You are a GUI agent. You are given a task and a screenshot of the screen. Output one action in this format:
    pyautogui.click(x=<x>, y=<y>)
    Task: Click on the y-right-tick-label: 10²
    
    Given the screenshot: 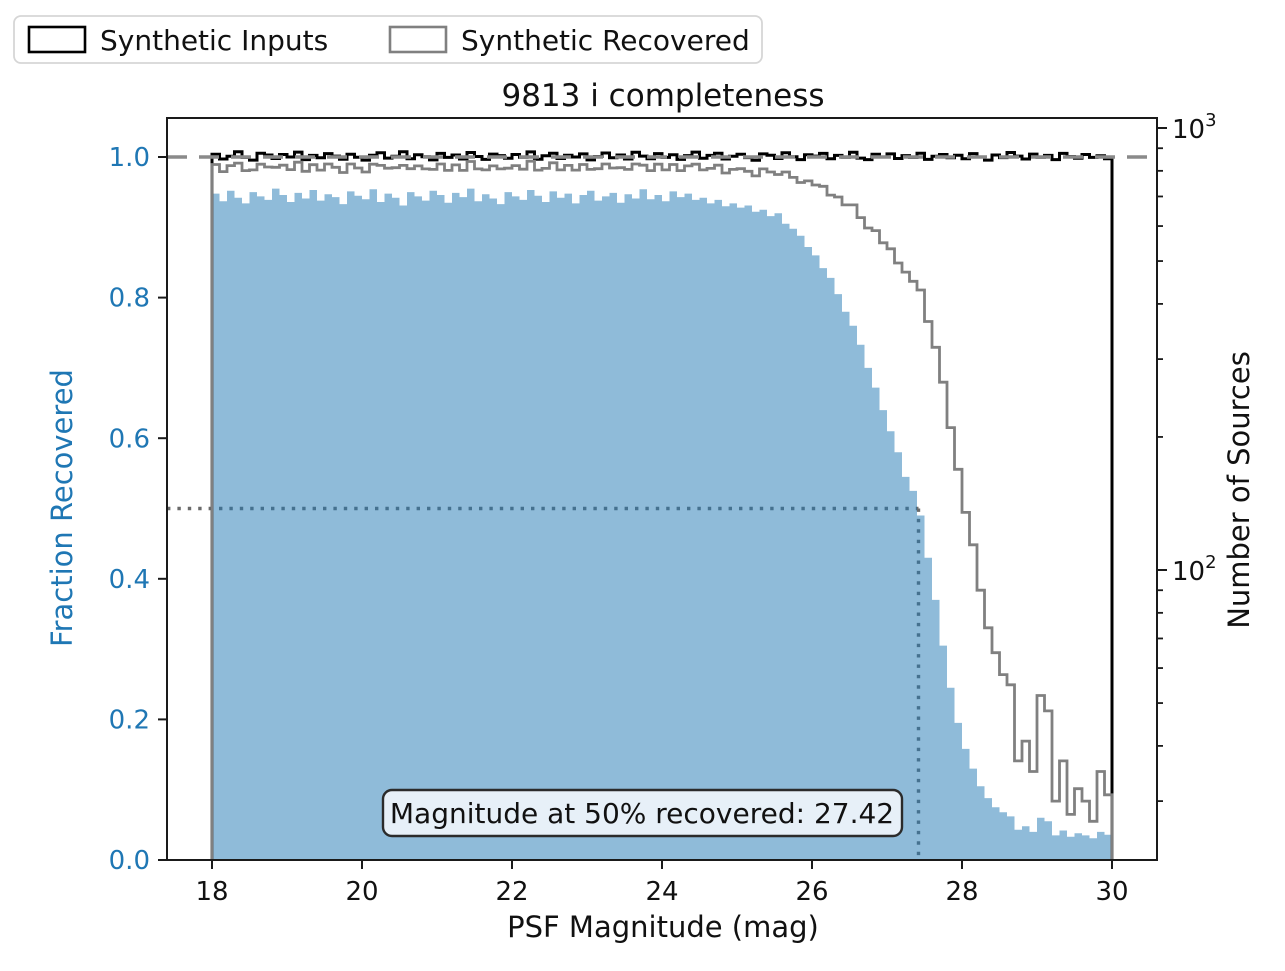 What is the action you would take?
    pyautogui.click(x=1194, y=569)
    